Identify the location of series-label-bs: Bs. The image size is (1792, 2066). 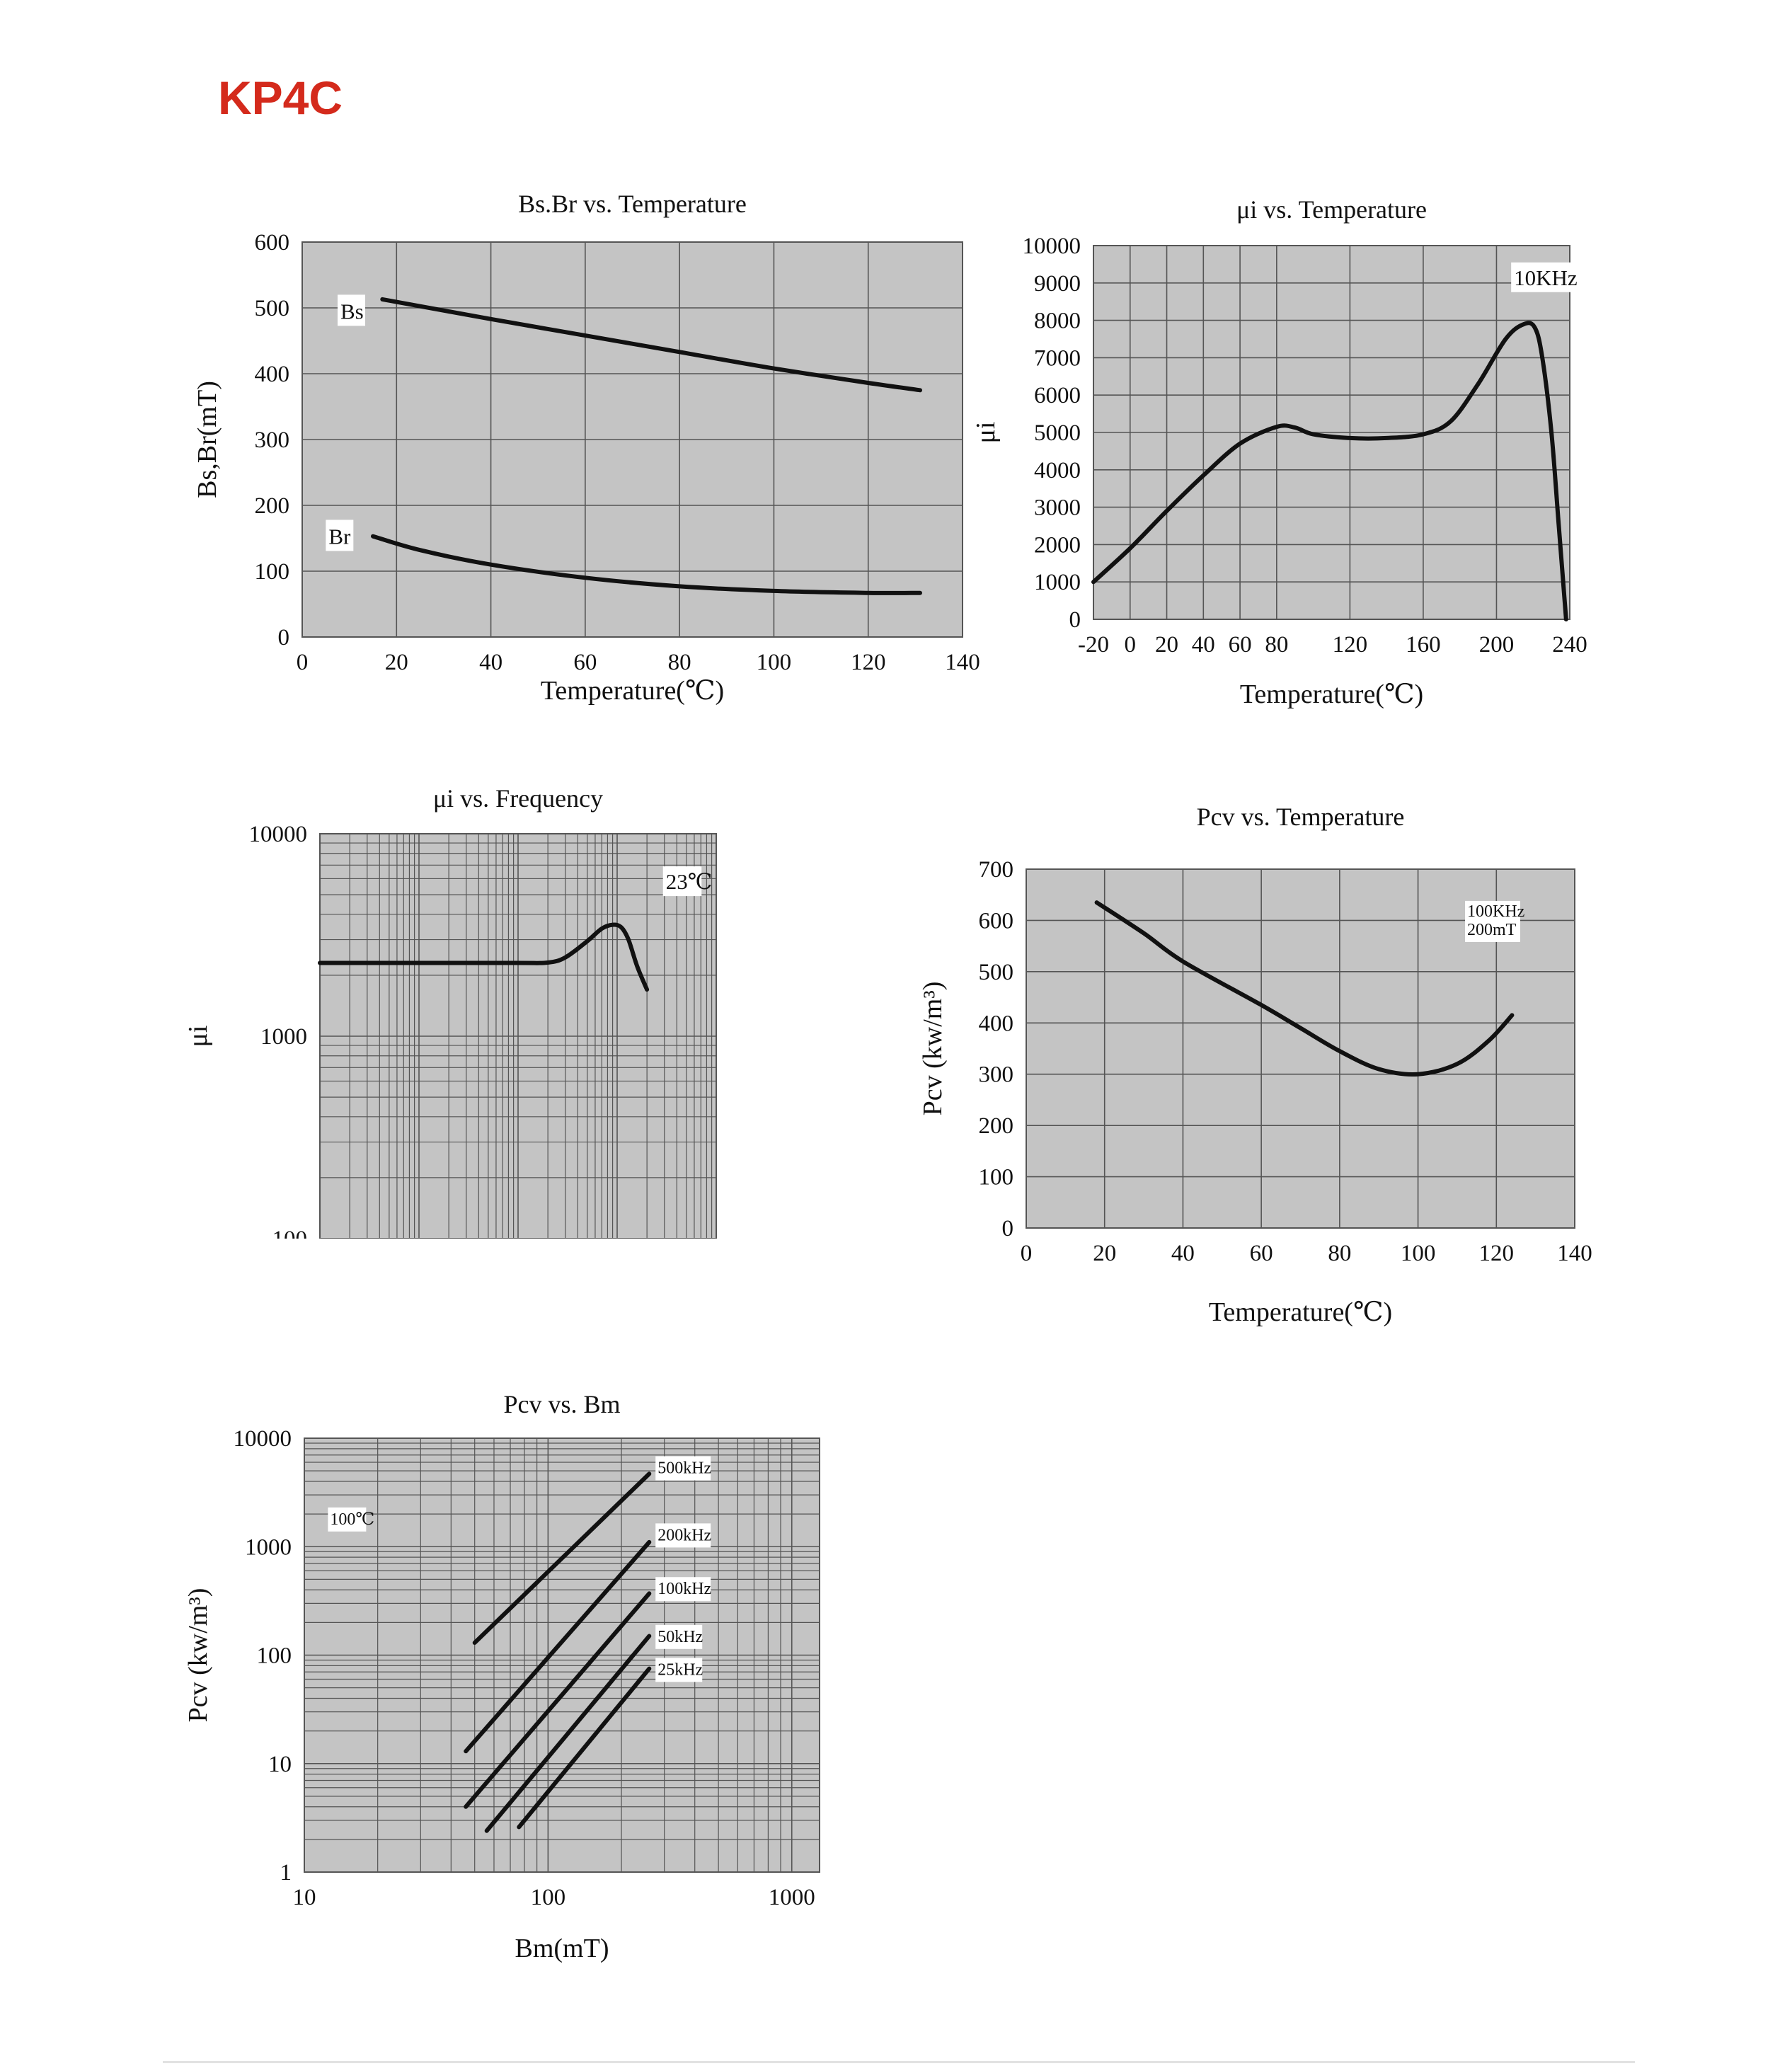
(351, 310).